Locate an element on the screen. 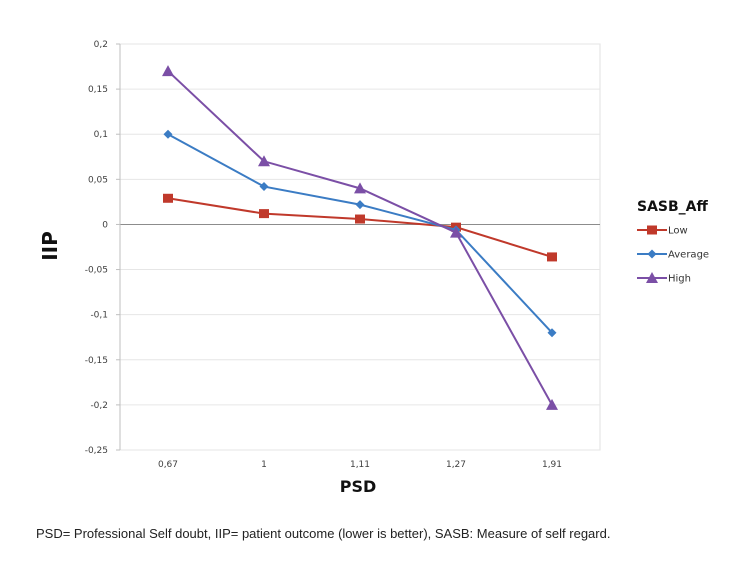 The image size is (744, 567). legend-title: SASB_Aff is located at coordinates (673, 207).